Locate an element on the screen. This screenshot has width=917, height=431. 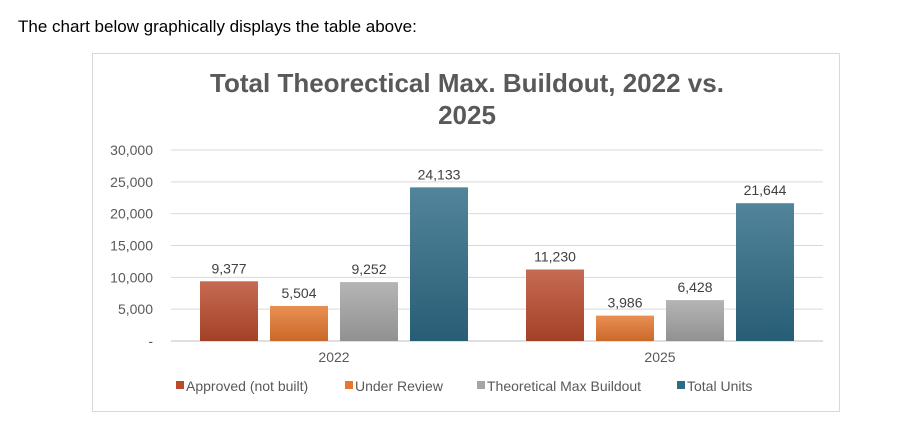
legend-item: Total Units is located at coordinates (714, 386).